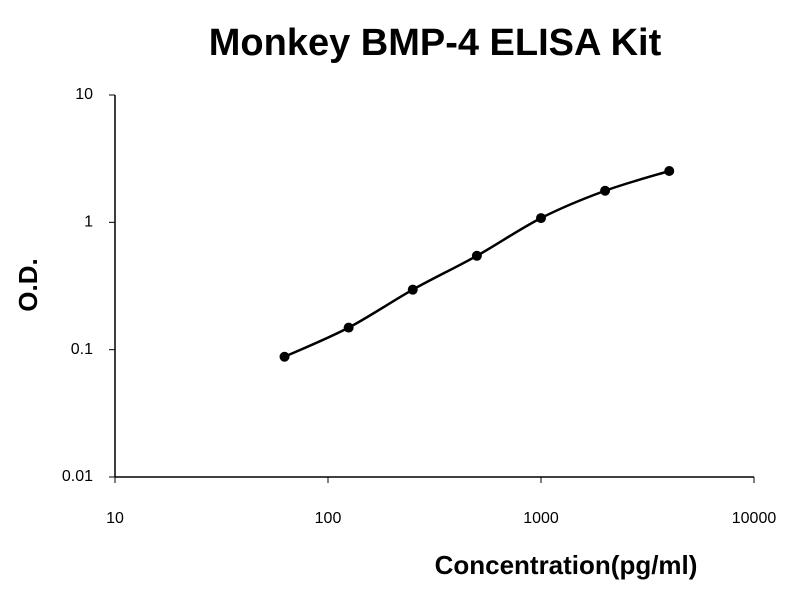 Image resolution: width=800 pixels, height=600 pixels. I want to click on x-tick-label: 10000, so click(754, 518).